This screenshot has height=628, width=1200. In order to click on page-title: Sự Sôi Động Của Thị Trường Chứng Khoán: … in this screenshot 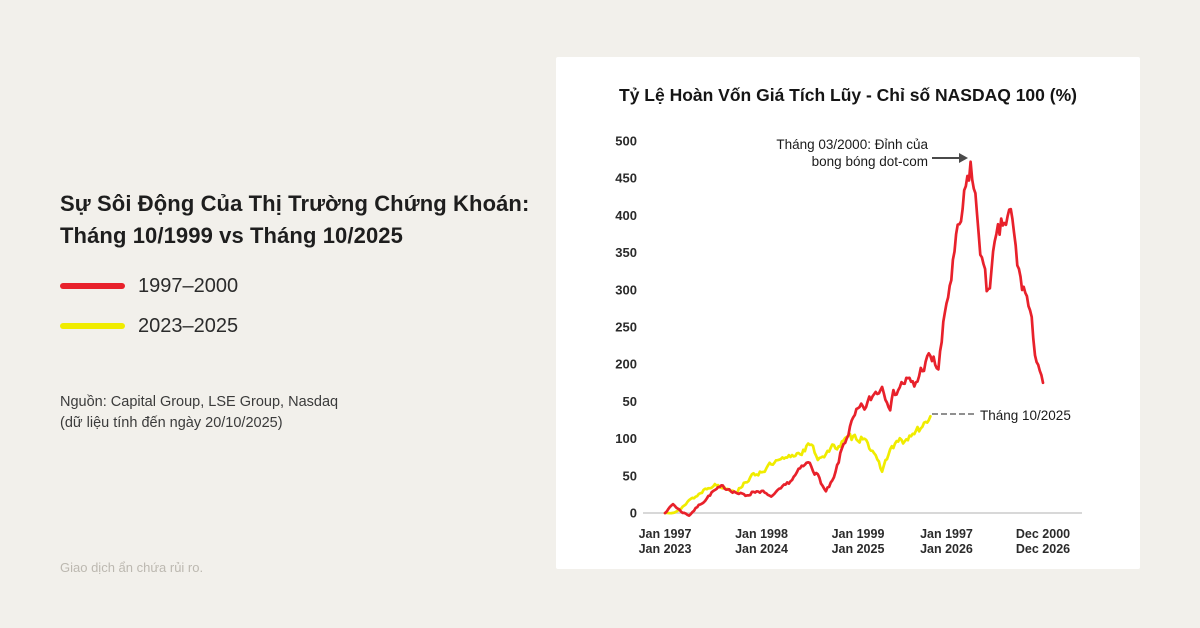, I will do `click(294, 220)`.